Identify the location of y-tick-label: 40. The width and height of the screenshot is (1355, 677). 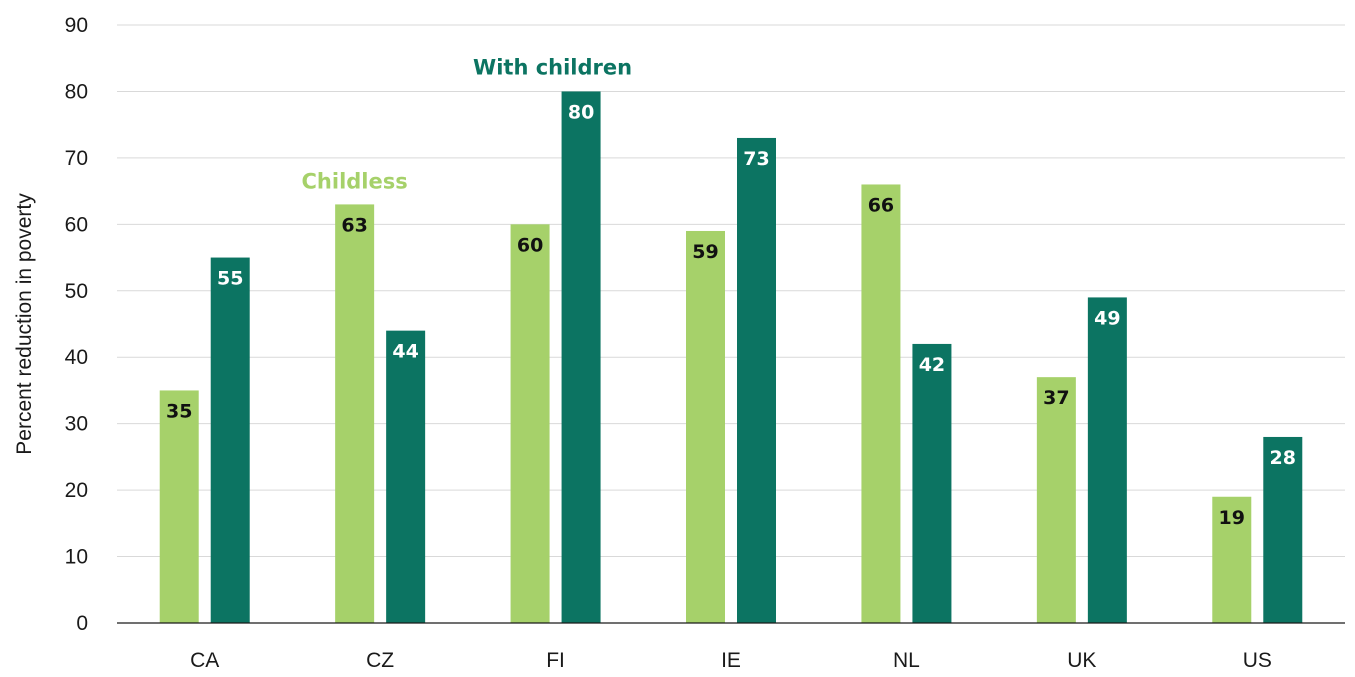
(76, 357).